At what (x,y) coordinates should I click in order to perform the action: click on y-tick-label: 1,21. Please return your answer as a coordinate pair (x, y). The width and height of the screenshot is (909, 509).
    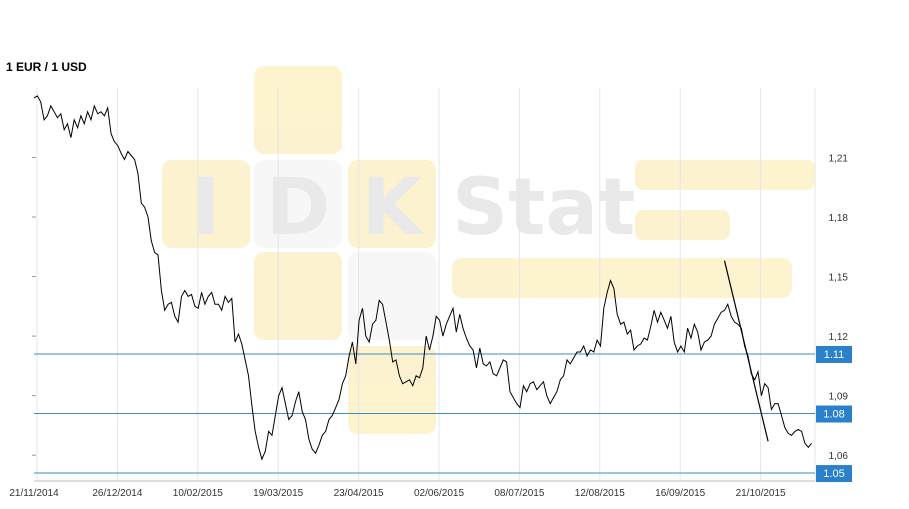
    Looking at the image, I should click on (839, 158).